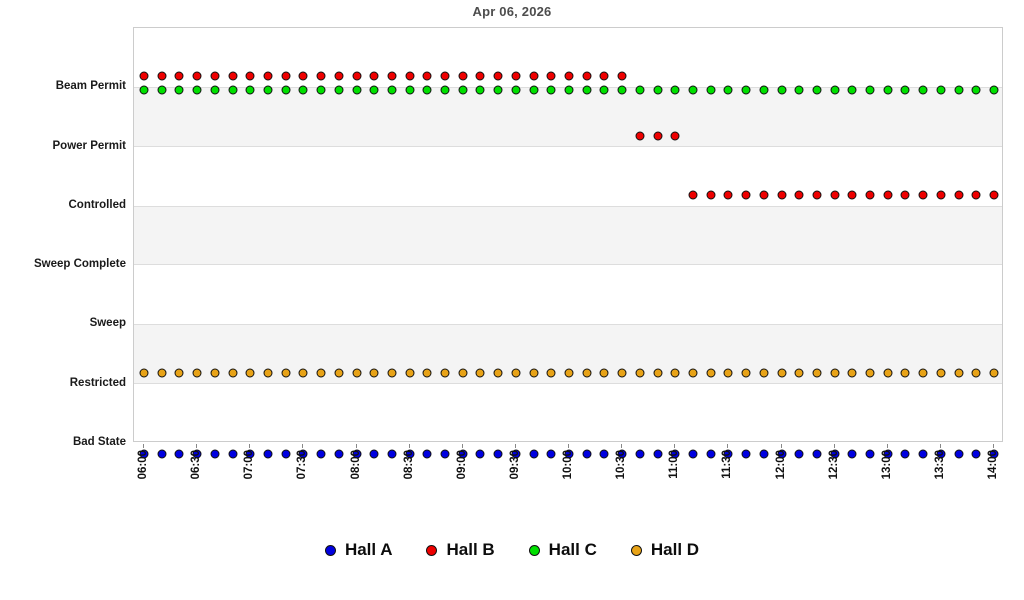  I want to click on legend-label: Hall A, so click(368, 549).